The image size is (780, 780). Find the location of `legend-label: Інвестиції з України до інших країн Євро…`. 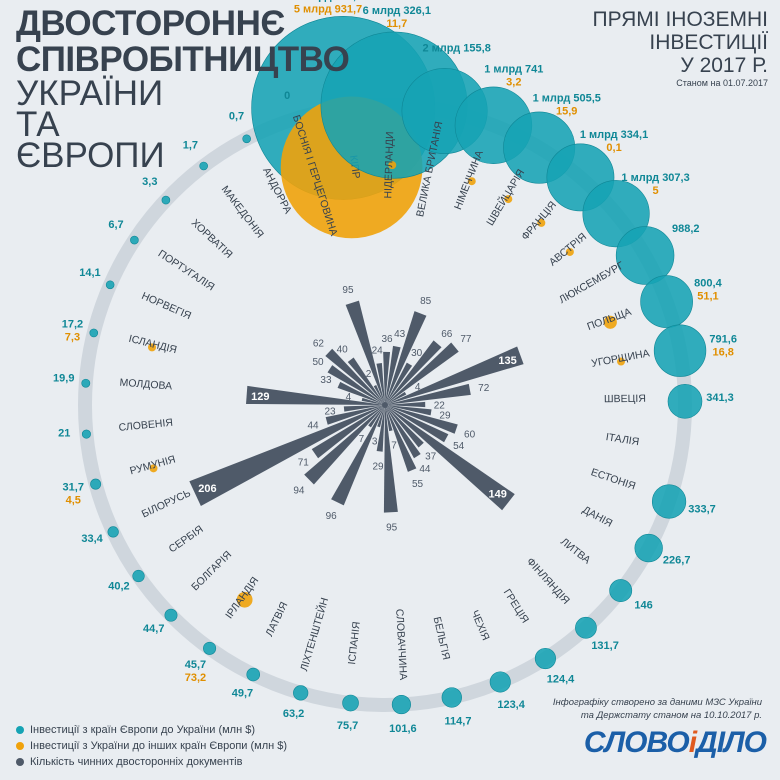

legend-label: Інвестиції з України до інших країн Євро… is located at coordinates (159, 746).